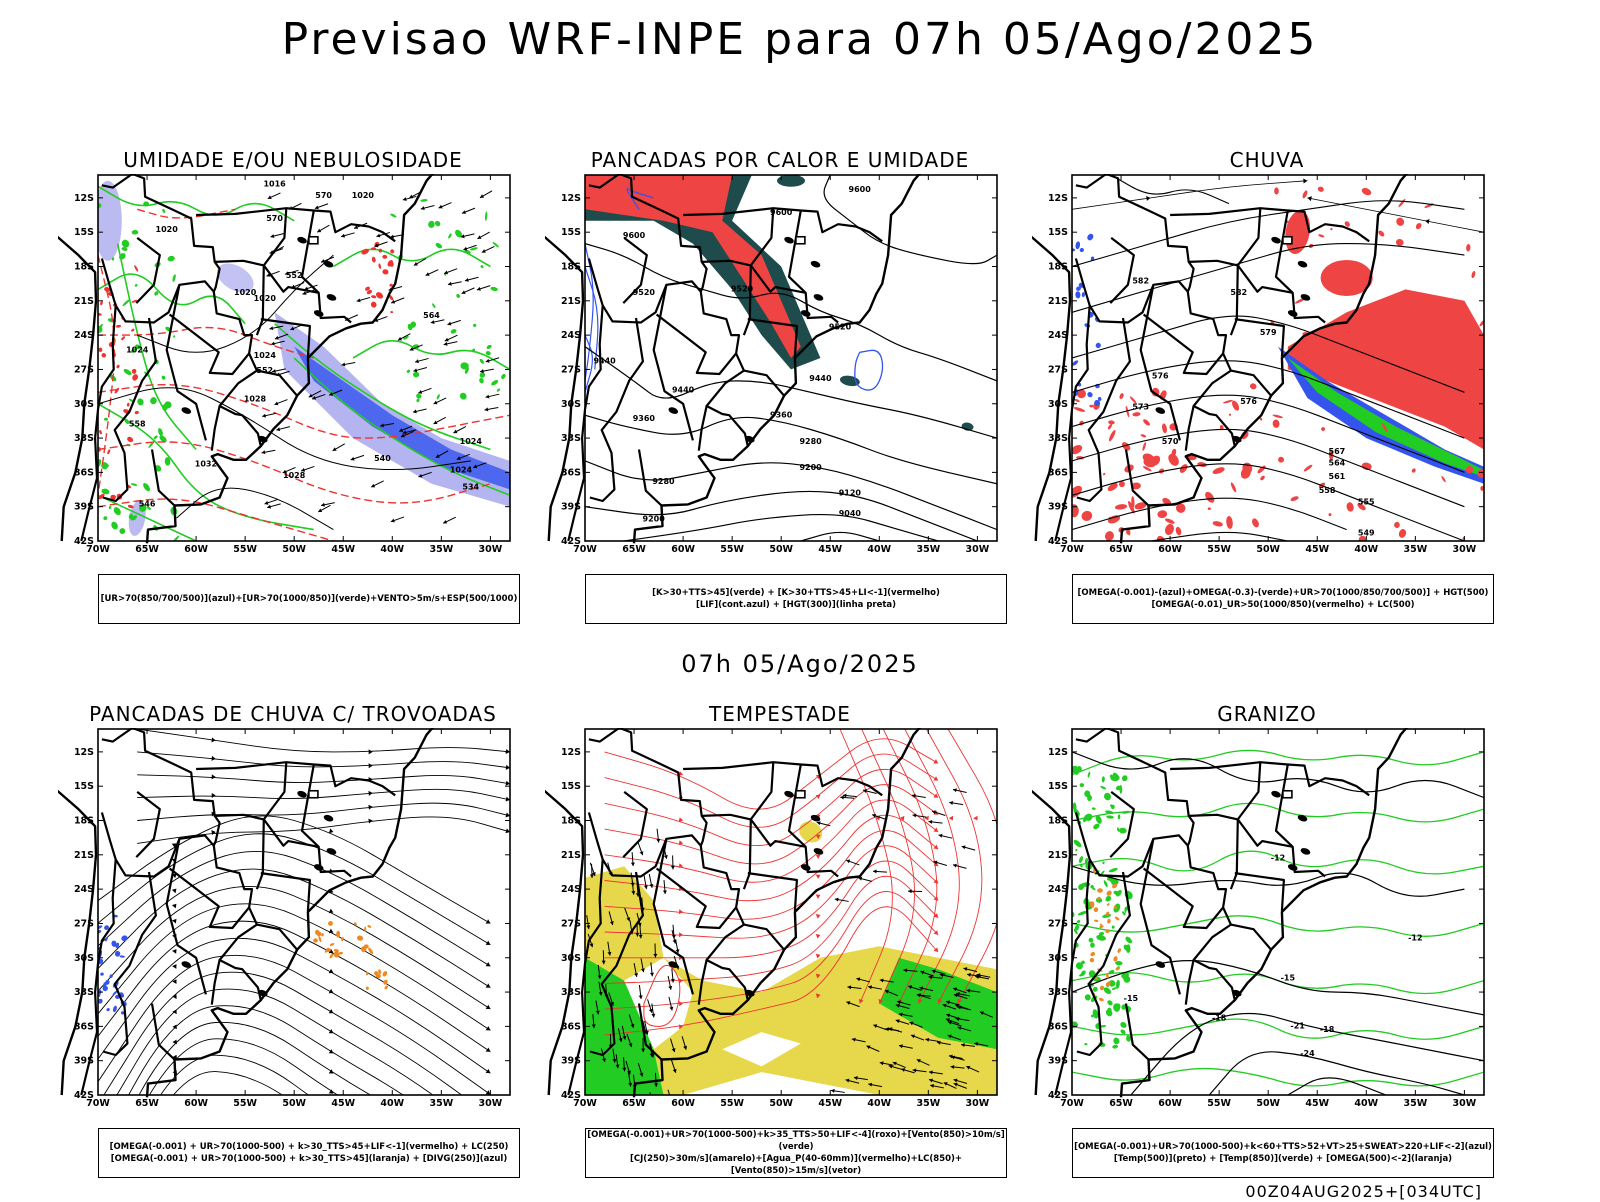 The image size is (1600, 1202). What do you see at coordinates (274, 218) in the screenshot?
I see `contour-label: 570` at bounding box center [274, 218].